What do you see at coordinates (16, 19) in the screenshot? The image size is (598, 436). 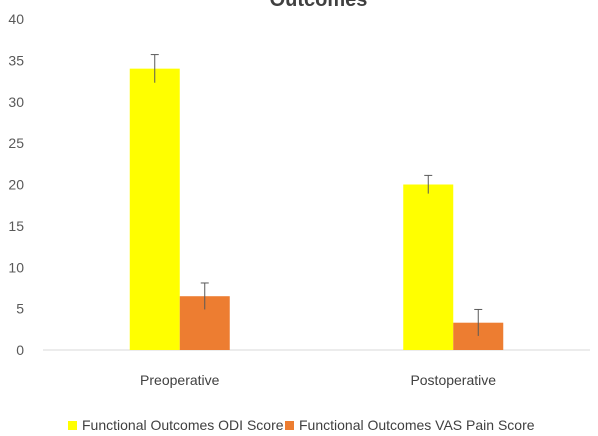 I see `y-tick-label: 40` at bounding box center [16, 19].